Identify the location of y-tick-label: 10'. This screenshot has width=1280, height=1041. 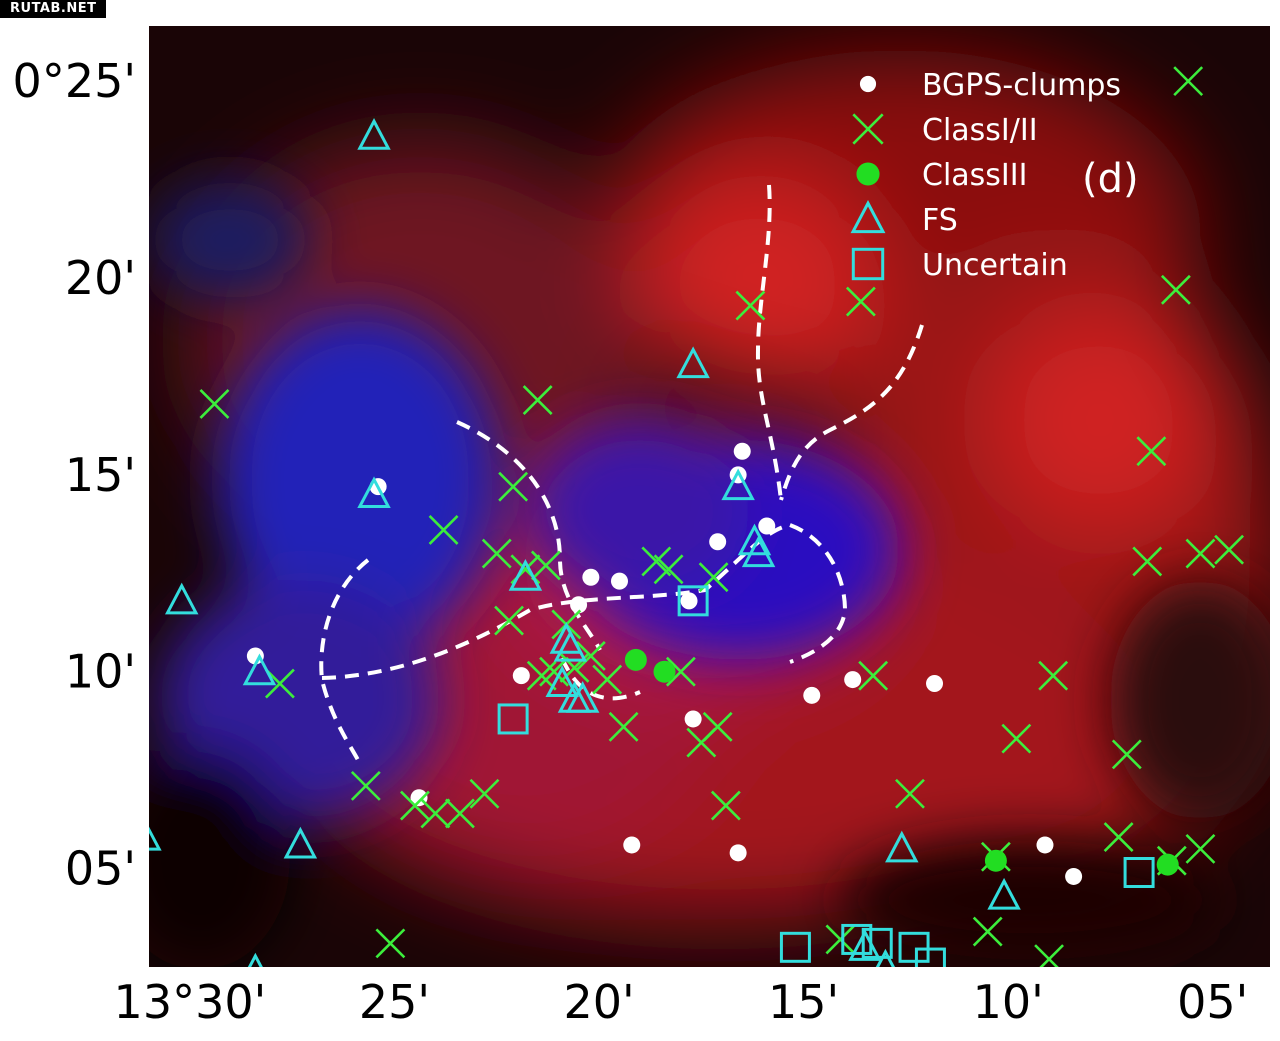
(100, 672).